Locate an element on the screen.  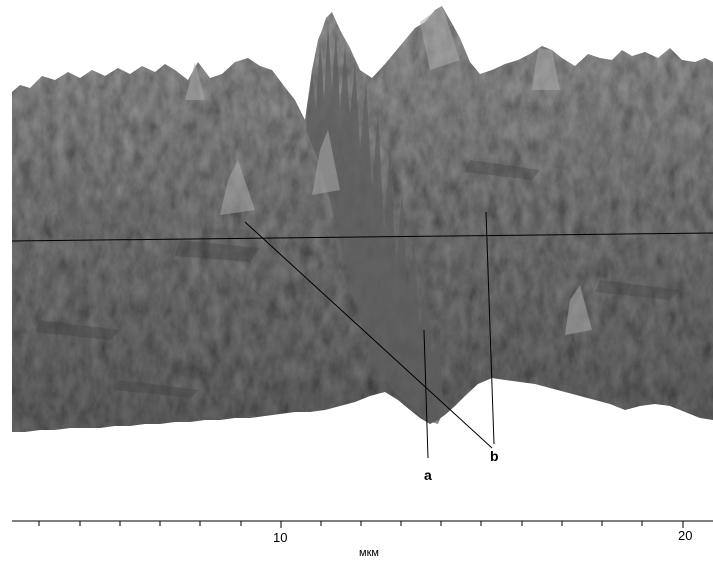
leader-line-b-vertical is located at coordinates (490, 328).